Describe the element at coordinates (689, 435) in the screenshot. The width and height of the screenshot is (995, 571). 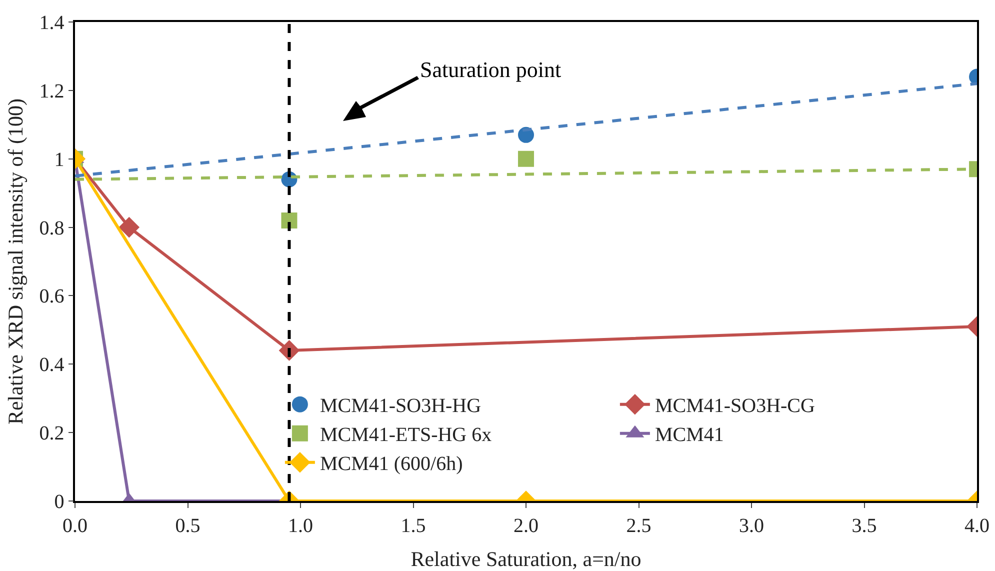
I see `legend-label: MCM41` at that location.